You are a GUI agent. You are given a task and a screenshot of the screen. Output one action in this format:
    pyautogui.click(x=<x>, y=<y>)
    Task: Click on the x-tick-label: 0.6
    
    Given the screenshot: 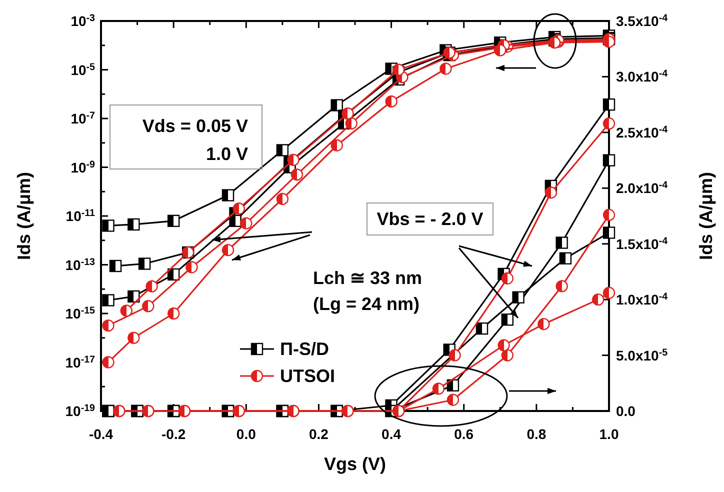 What is the action you would take?
    pyautogui.click(x=464, y=434)
    